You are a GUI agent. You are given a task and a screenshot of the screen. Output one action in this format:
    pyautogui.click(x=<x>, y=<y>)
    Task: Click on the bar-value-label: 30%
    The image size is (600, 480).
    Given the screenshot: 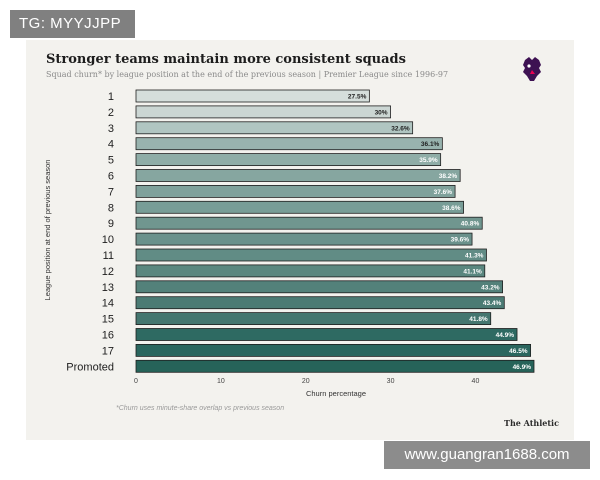 What is the action you would take?
    pyautogui.click(x=381, y=112)
    